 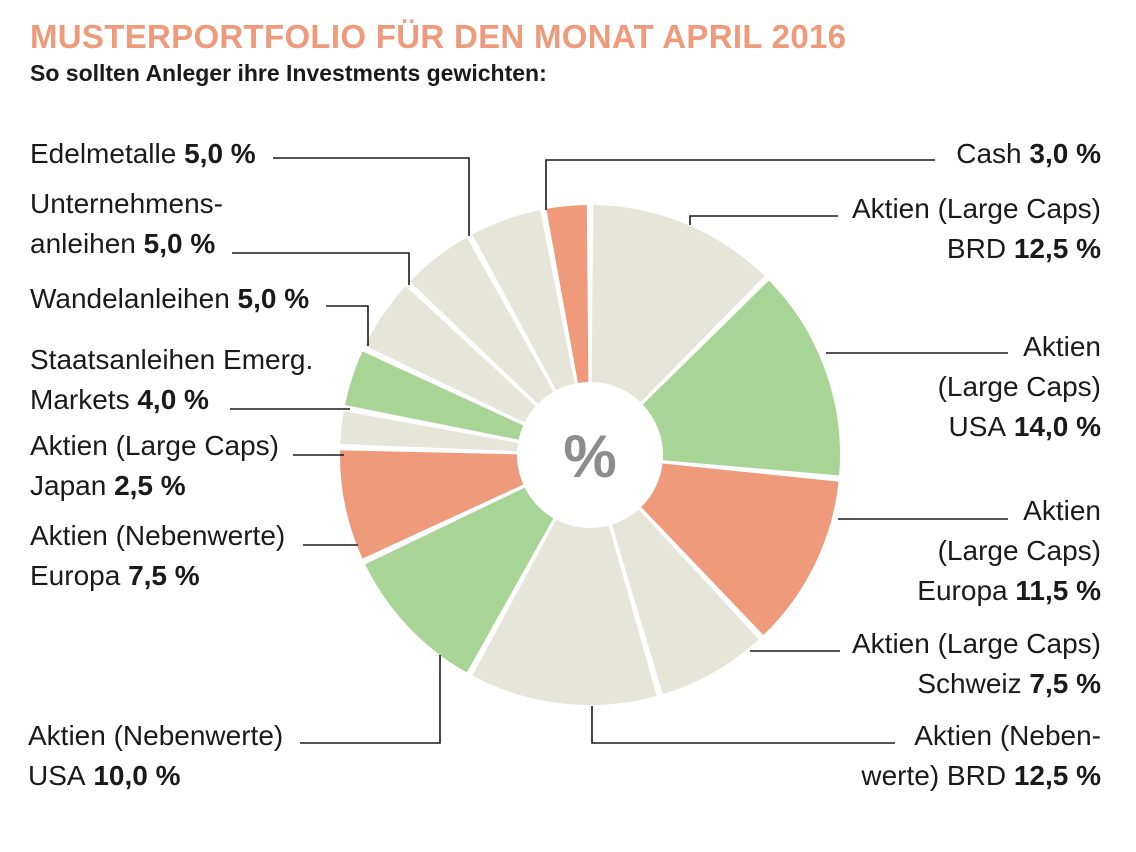 I want to click on slice-value: 3,0 %, so click(x=1061, y=153).